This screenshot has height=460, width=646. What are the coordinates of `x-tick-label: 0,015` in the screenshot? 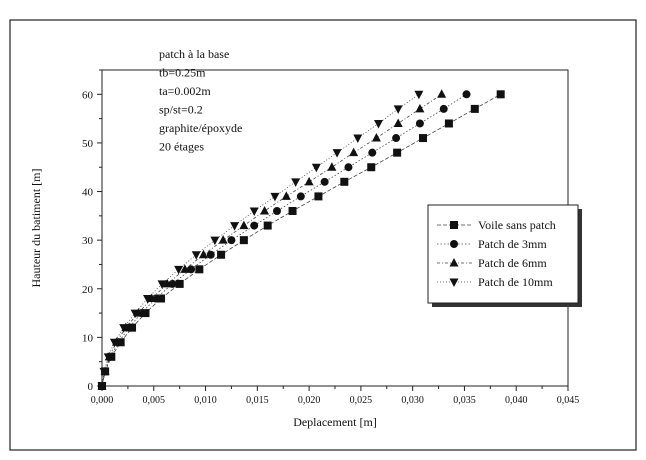 It's located at (257, 400).